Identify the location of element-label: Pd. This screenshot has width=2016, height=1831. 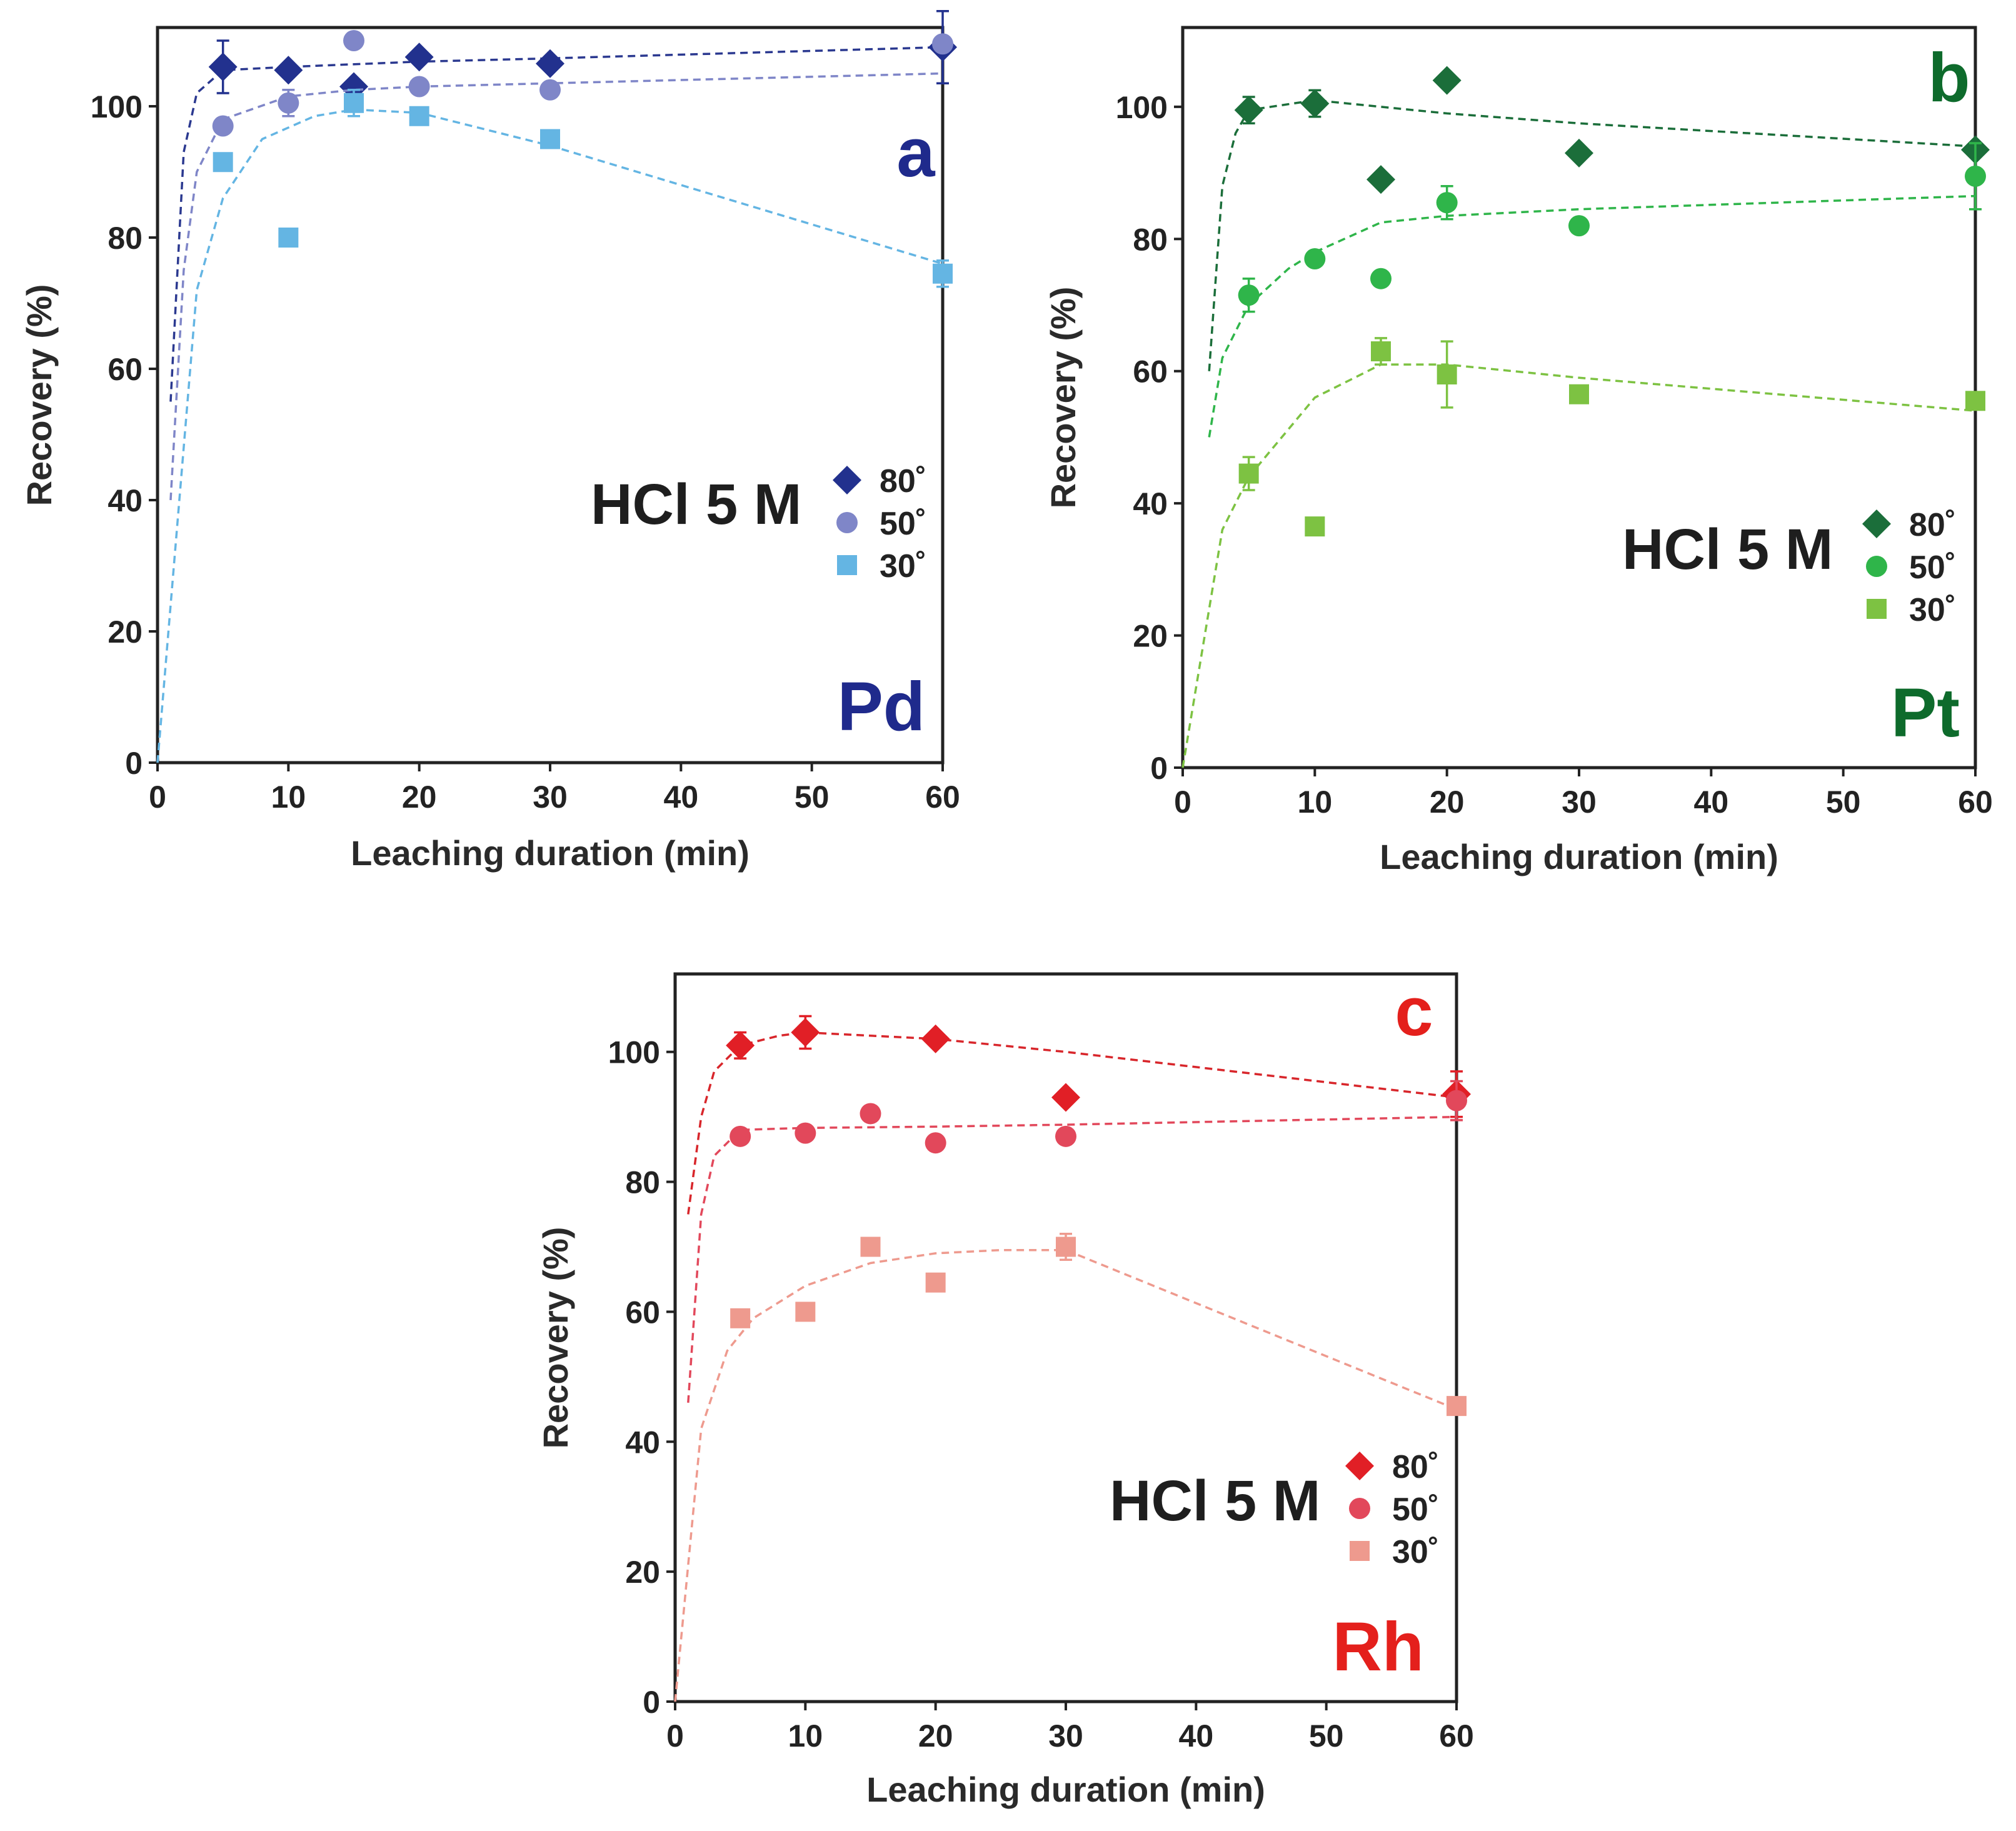
(881, 706).